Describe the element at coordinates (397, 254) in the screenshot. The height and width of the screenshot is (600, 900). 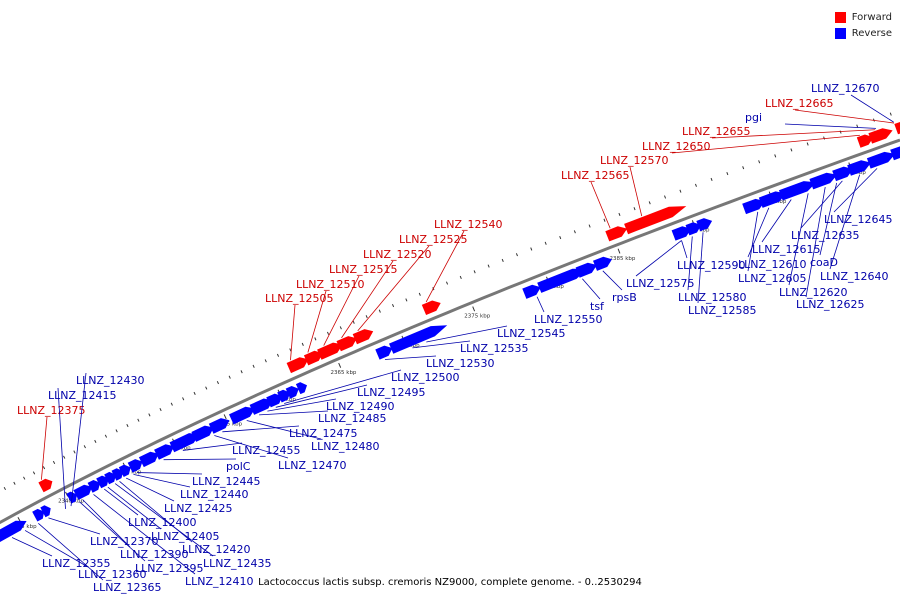
I see `gene-label-LLNZ_12520: LLNZ_12520` at that location.